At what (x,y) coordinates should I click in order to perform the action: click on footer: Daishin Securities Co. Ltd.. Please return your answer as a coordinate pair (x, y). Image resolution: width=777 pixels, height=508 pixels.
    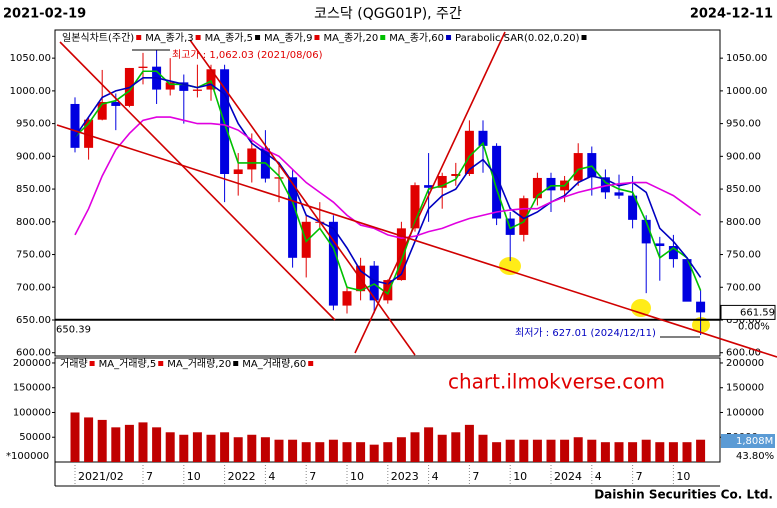
    Looking at the image, I should click on (683, 495).